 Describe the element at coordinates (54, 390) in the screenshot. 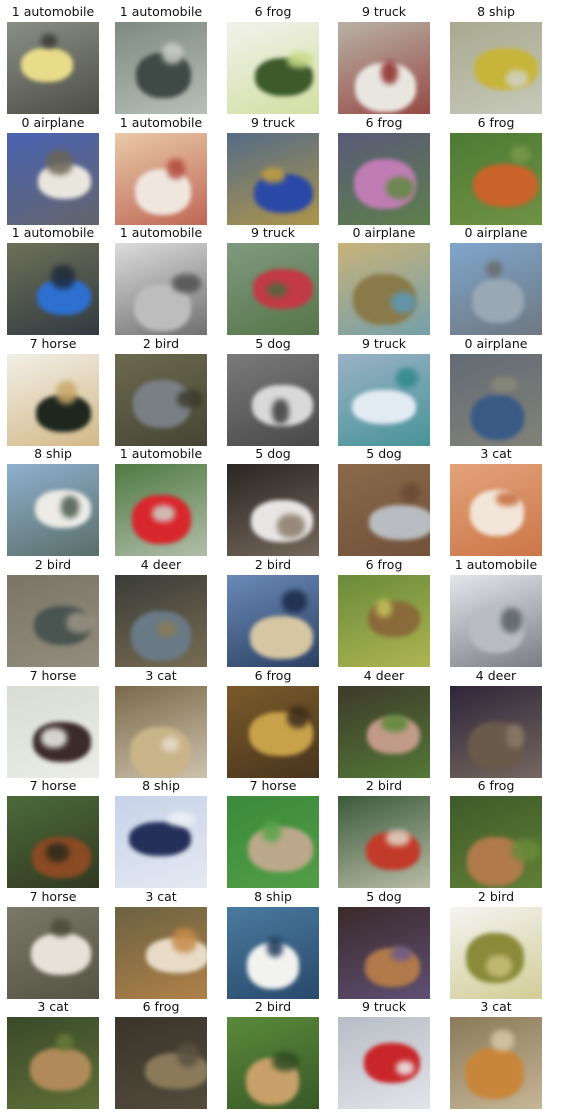

I see `grid-cell: 7 horse` at that location.